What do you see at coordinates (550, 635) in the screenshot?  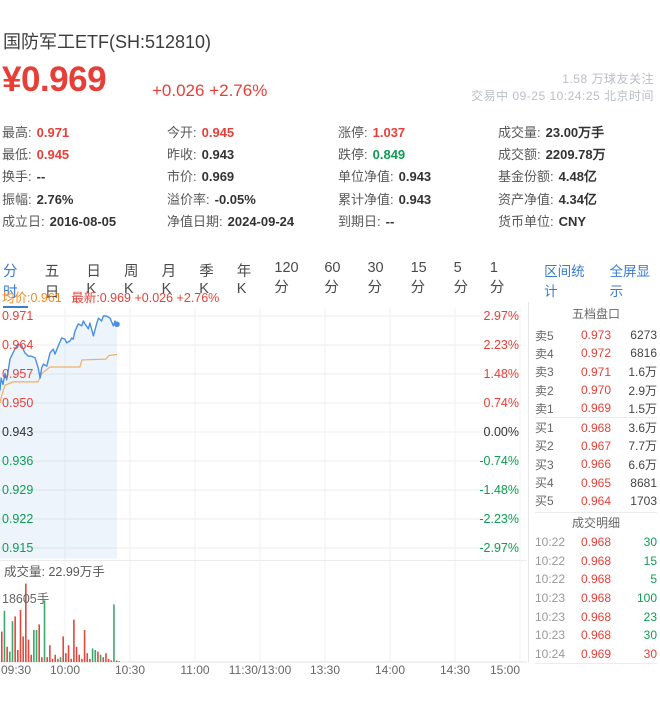 I see `trade-time: 10:23` at bounding box center [550, 635].